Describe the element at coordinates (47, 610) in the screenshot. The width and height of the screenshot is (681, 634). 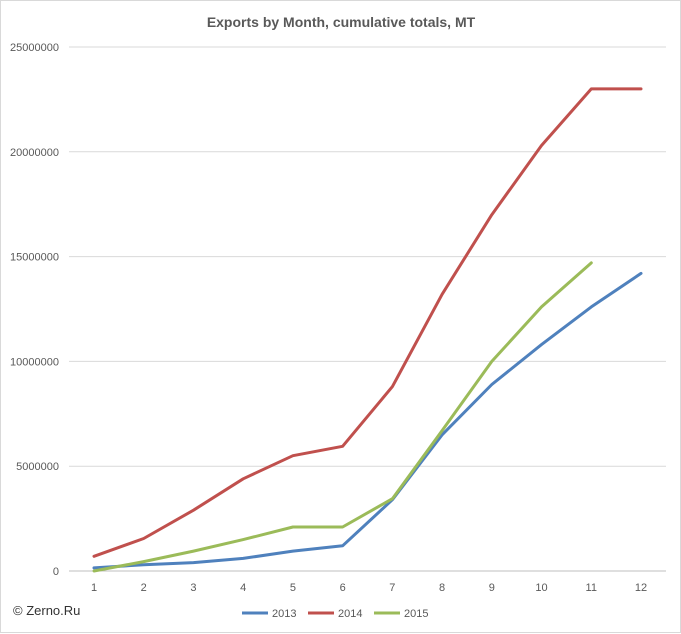
I see `copyright-text: © Zerno.Ru` at that location.